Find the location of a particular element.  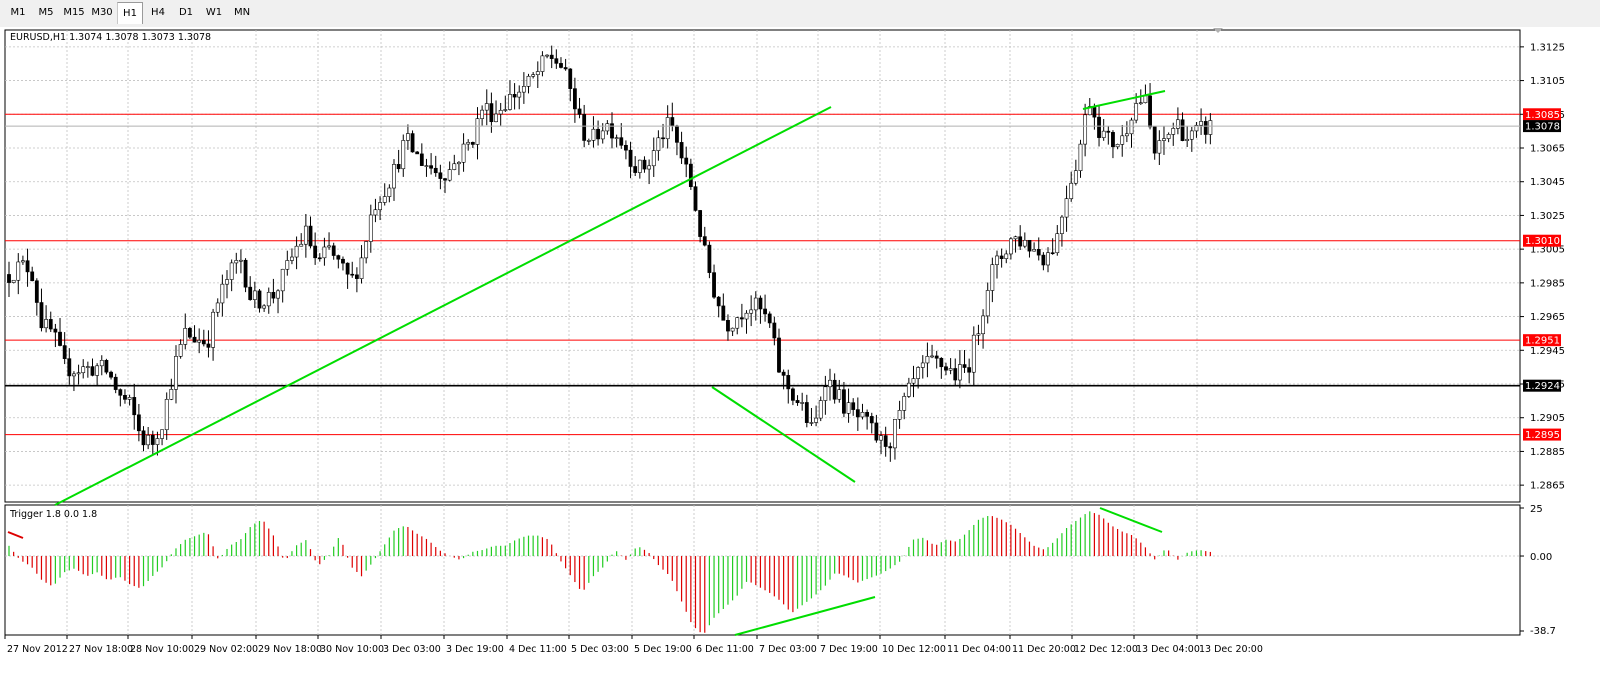

tf-m5-button: M5 is located at coordinates (46, 12).